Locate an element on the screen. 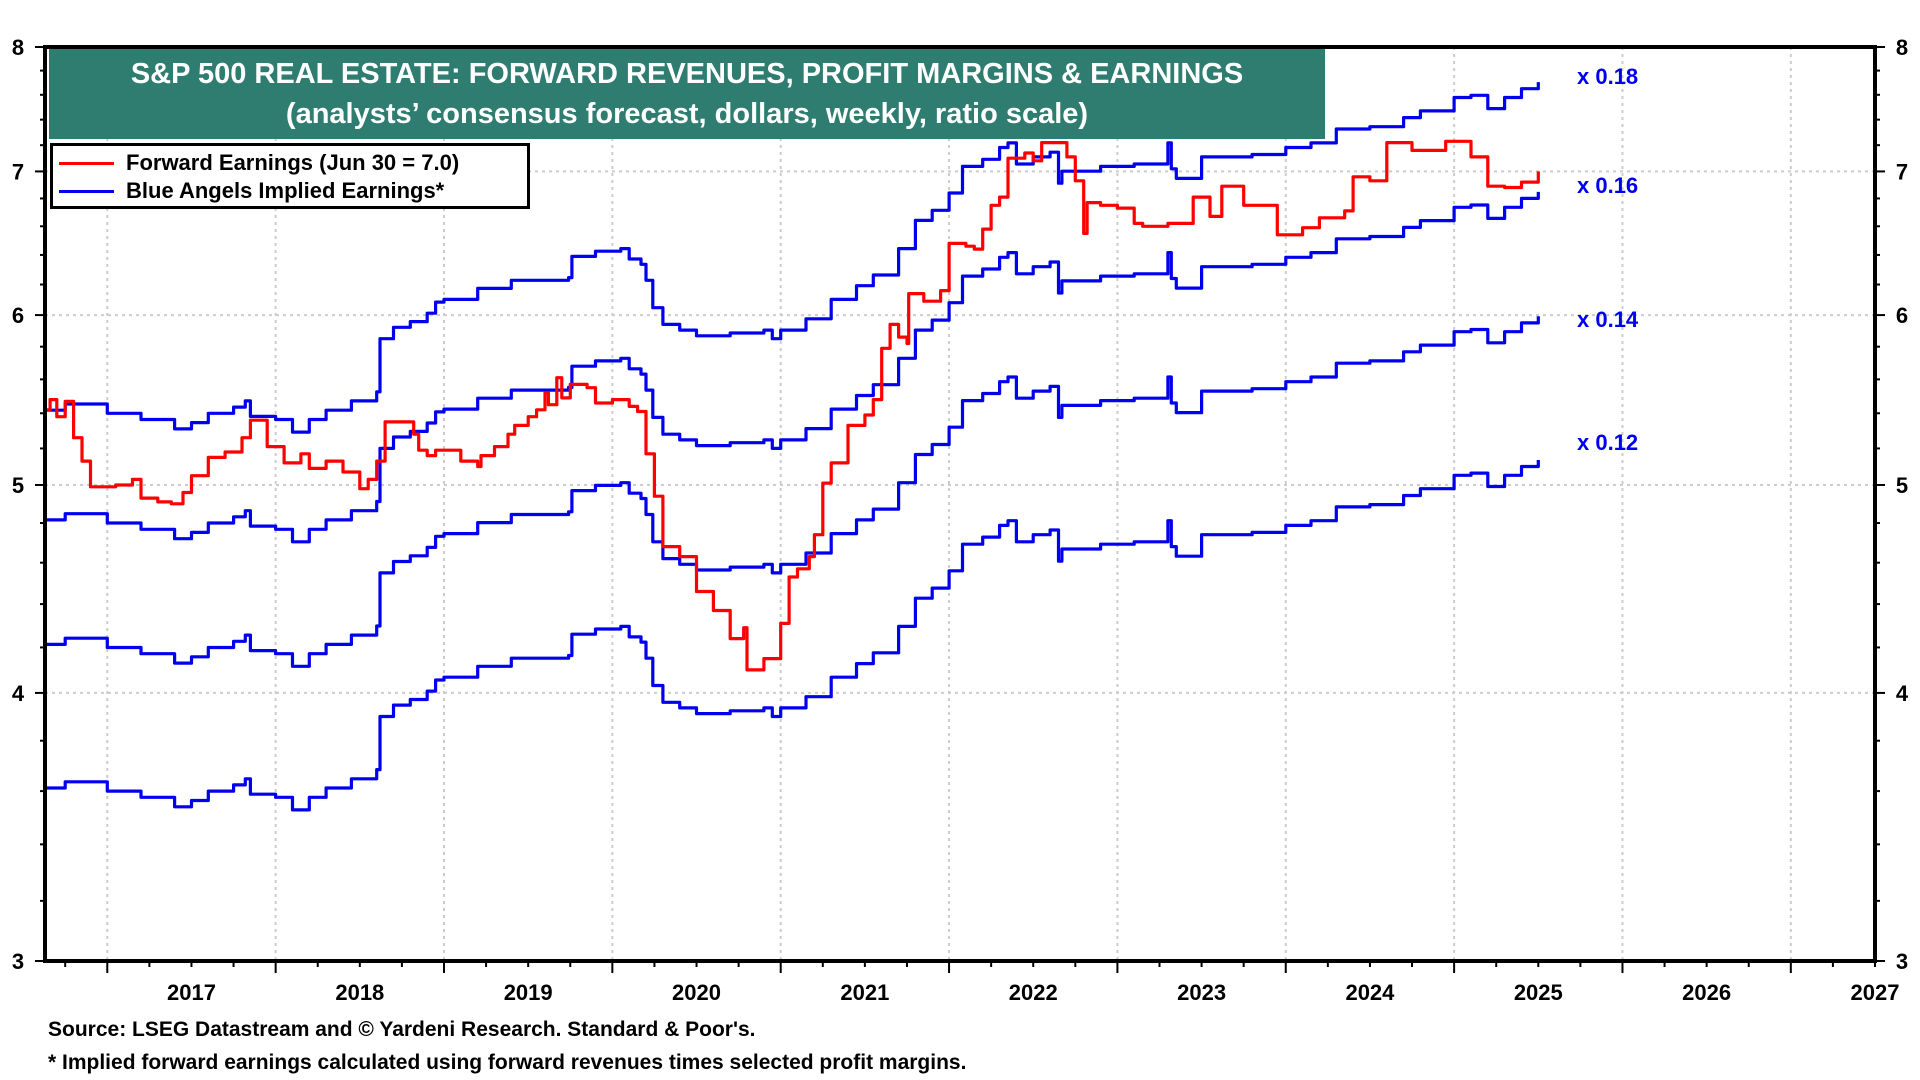 The width and height of the screenshot is (1920, 1080). legend-swatch-blue is located at coordinates (86, 191).